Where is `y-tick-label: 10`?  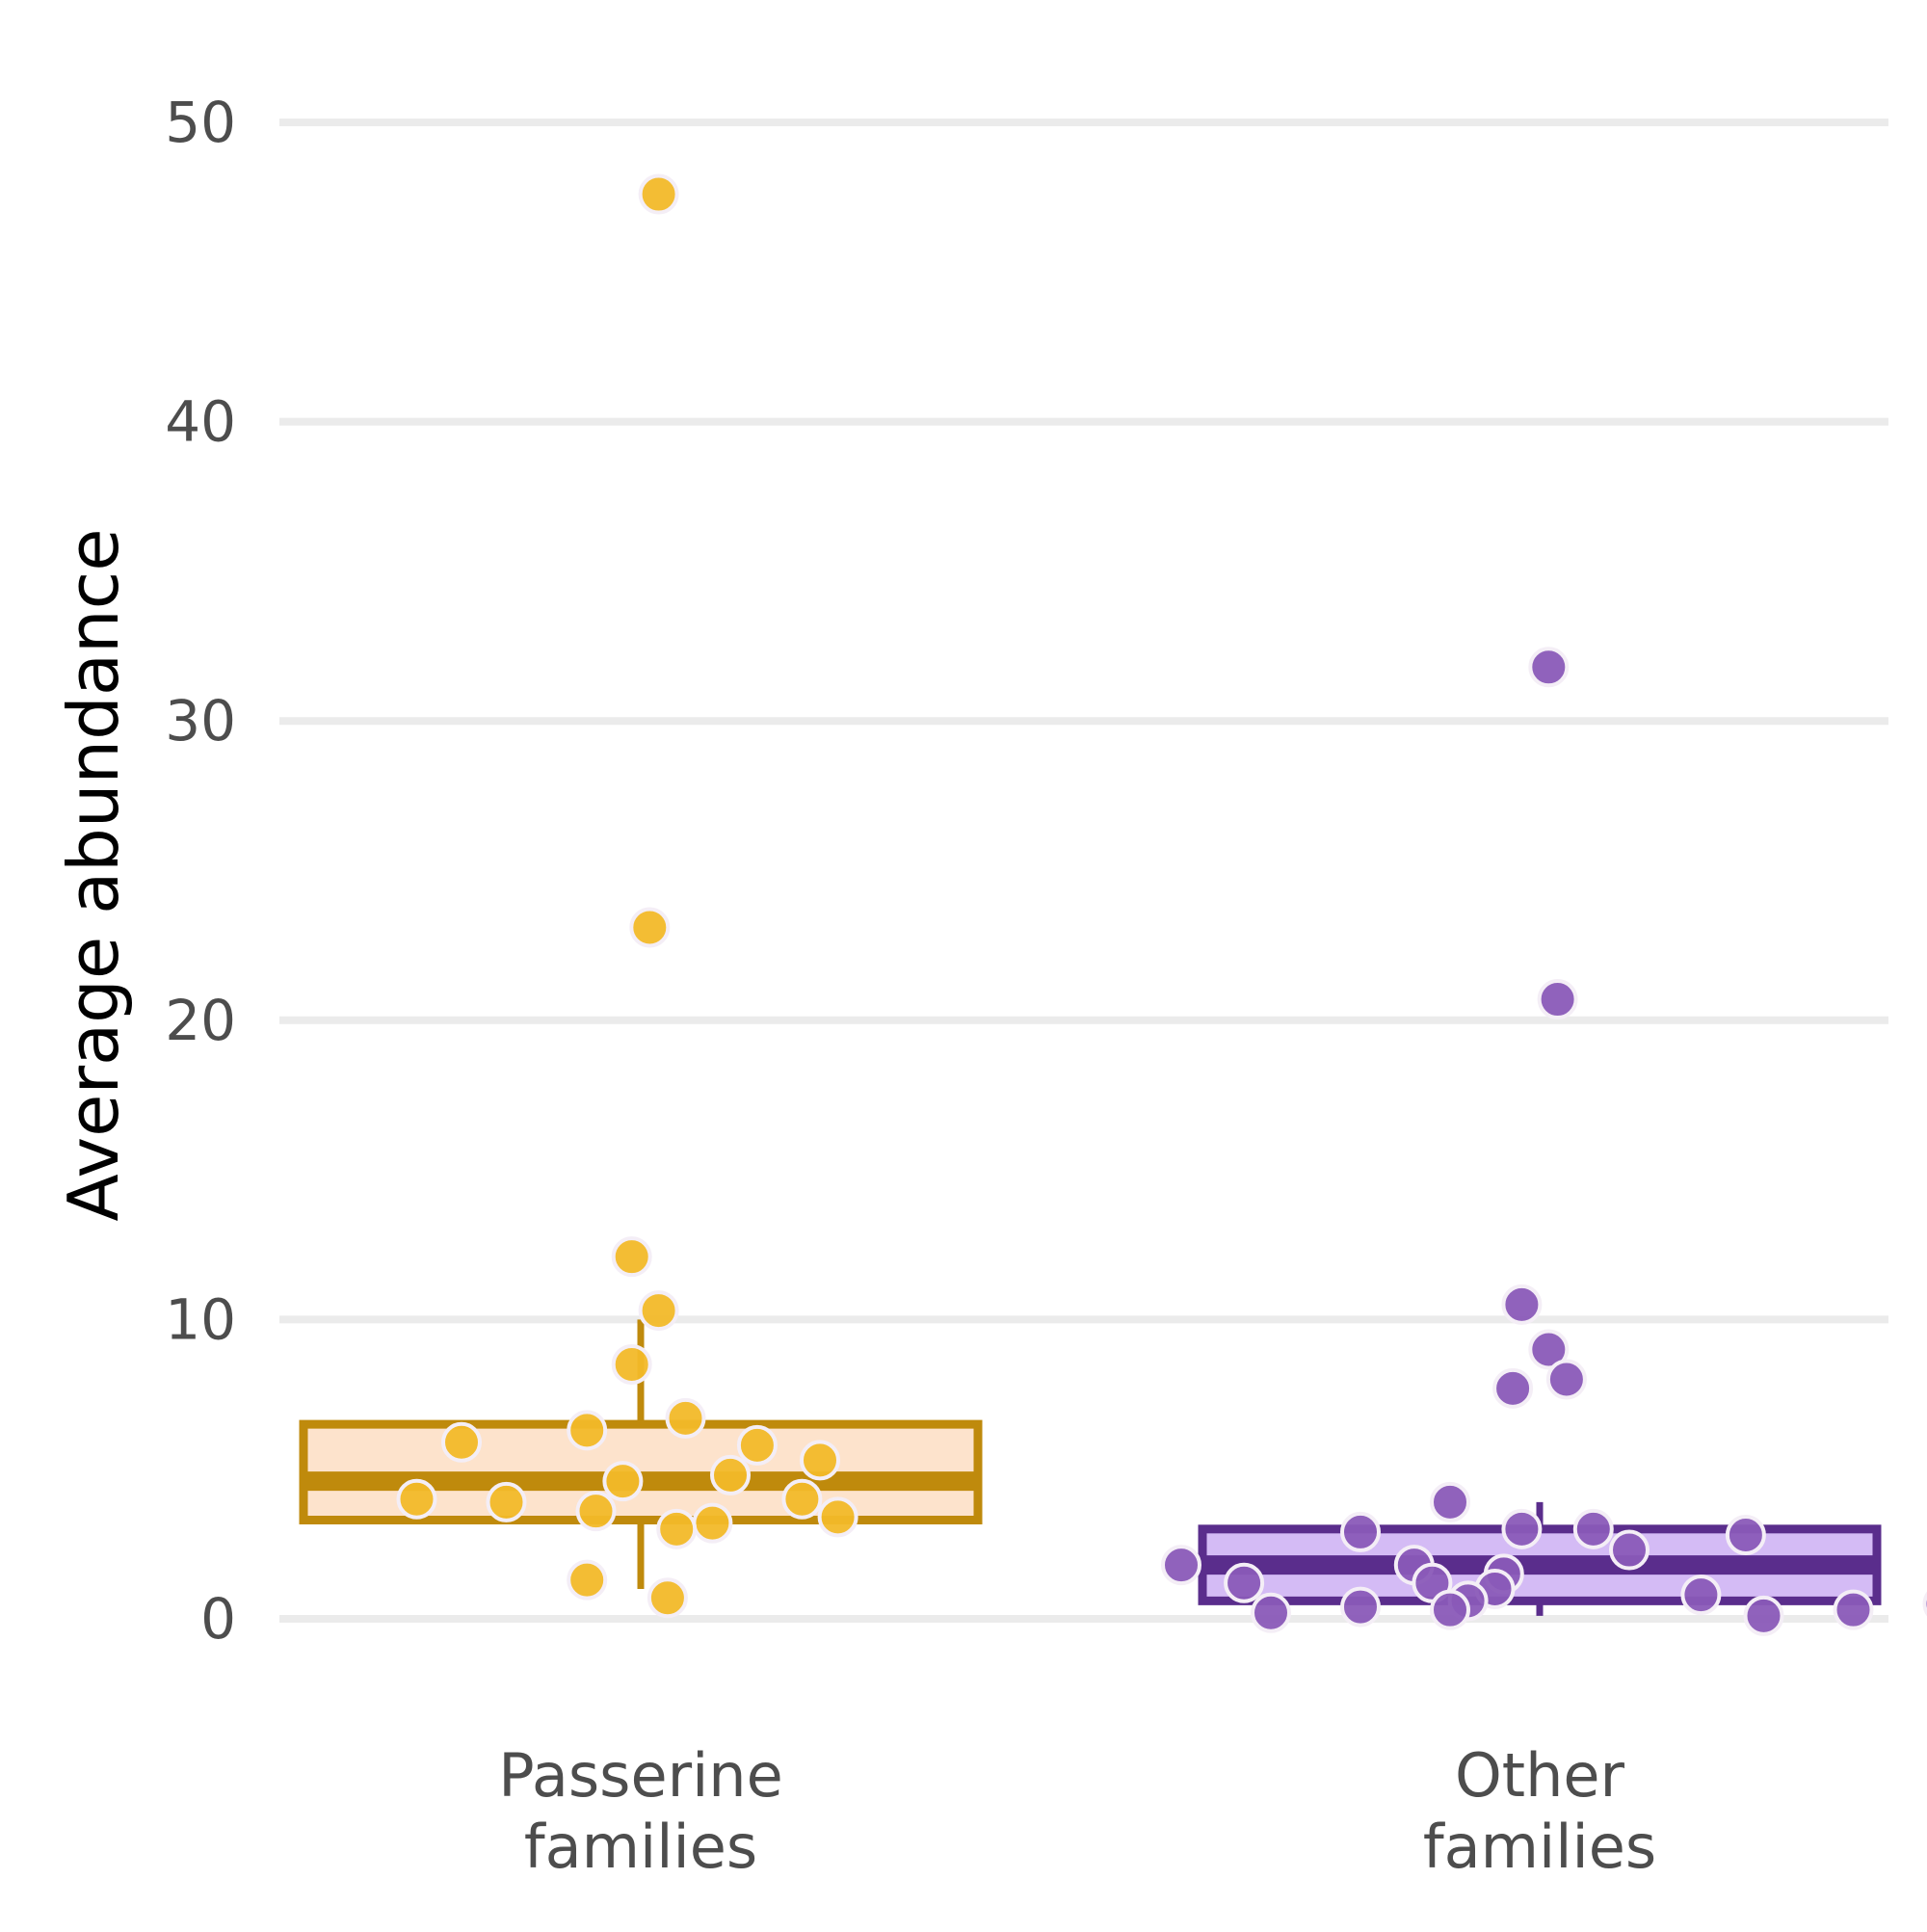 y-tick-label: 10 is located at coordinates (201, 1319).